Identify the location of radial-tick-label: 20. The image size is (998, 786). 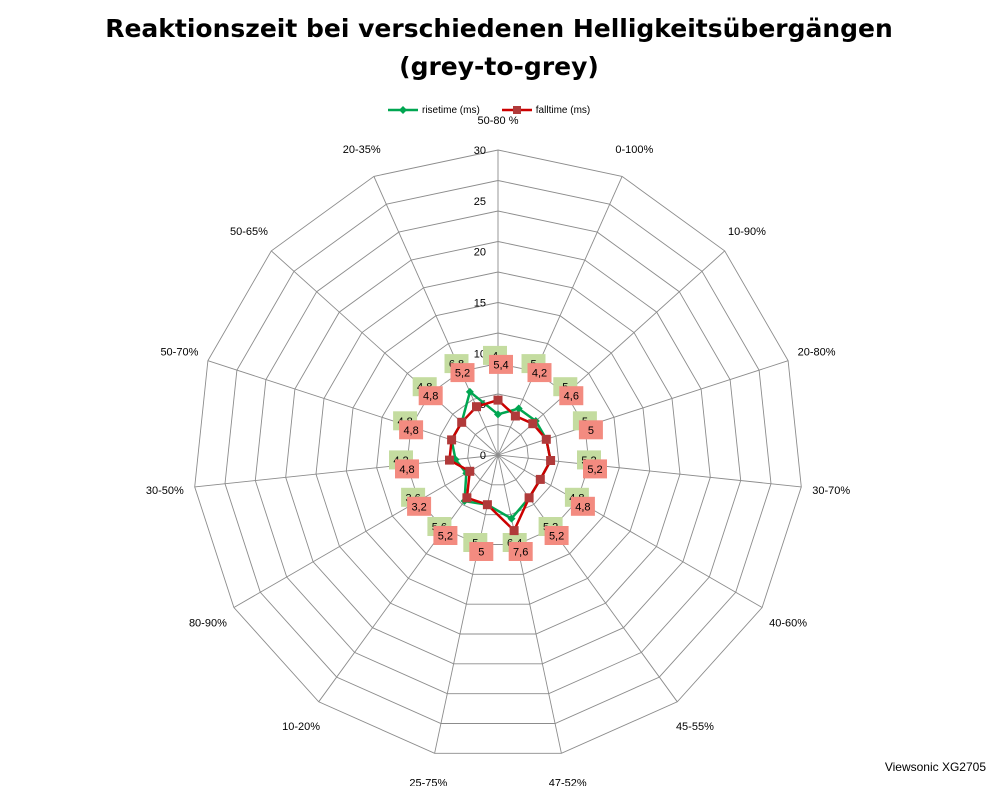
(480, 253).